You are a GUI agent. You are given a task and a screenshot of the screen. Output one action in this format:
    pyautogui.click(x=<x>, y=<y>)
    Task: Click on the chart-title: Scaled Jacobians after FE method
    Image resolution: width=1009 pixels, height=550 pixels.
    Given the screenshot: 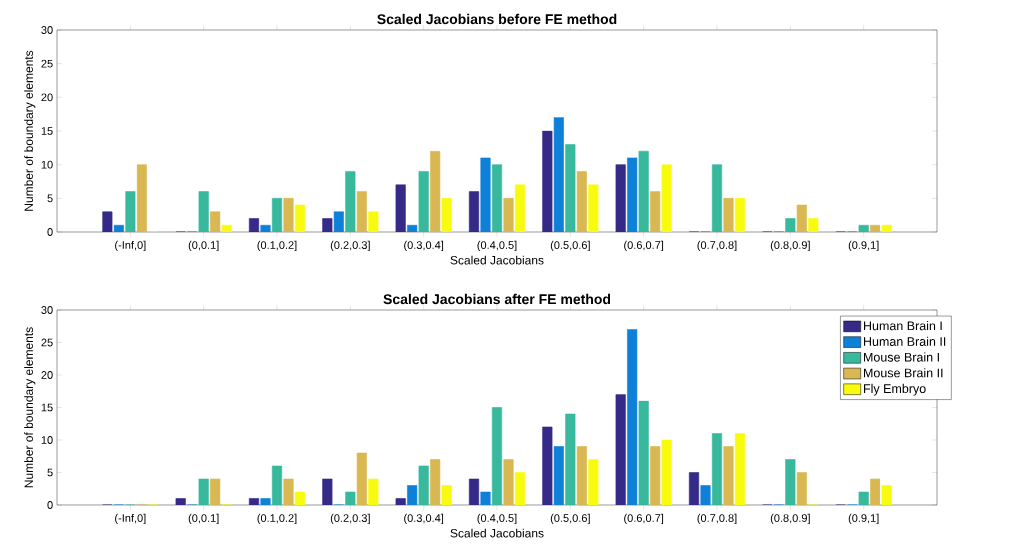 What is the action you would take?
    pyautogui.click(x=497, y=299)
    